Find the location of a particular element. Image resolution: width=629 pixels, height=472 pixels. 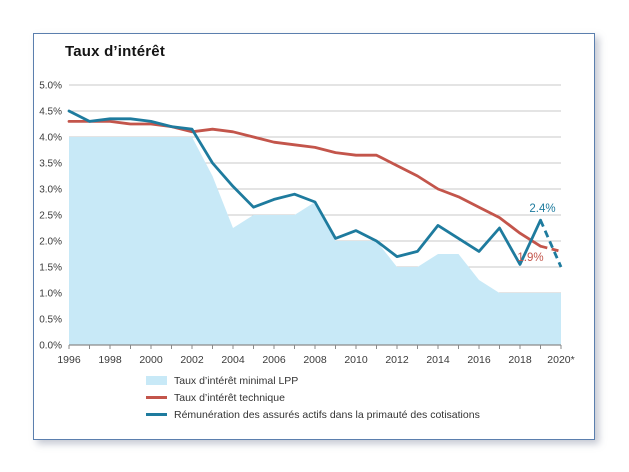

x-axis-label: 2004 is located at coordinates (233, 360).